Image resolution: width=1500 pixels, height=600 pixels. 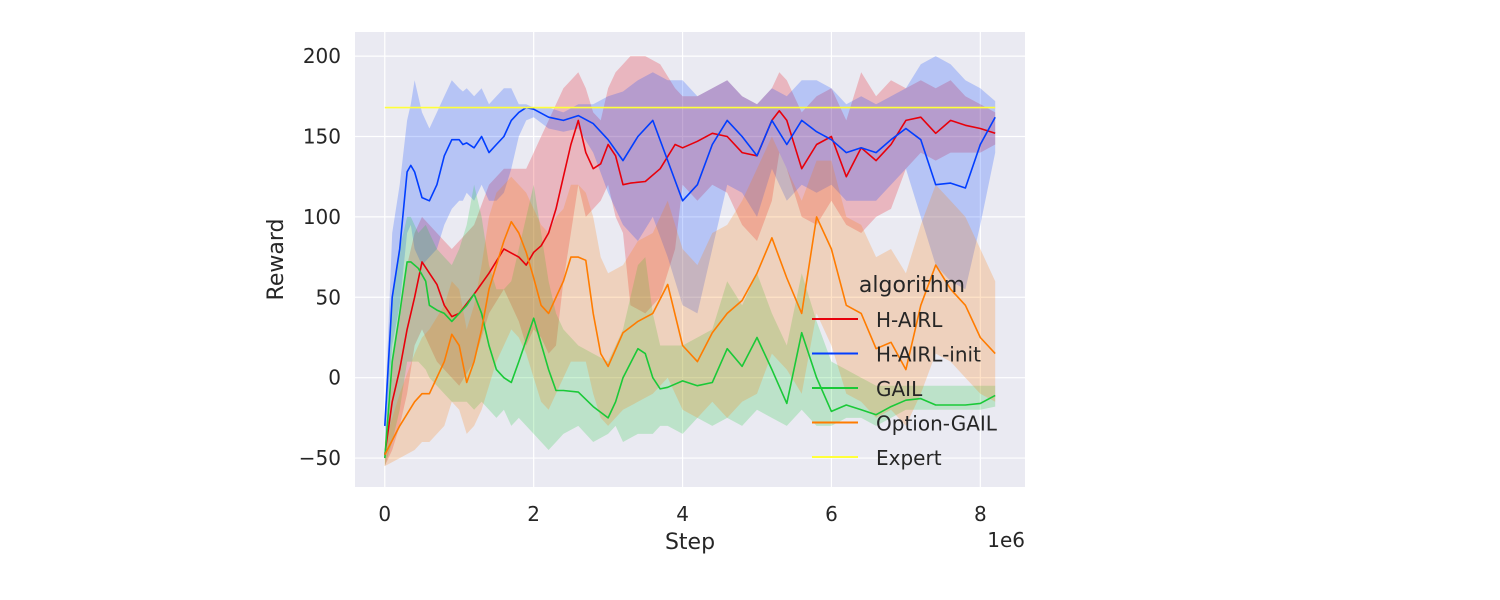 I want to click on x-tick-label: 4, so click(x=682, y=514).